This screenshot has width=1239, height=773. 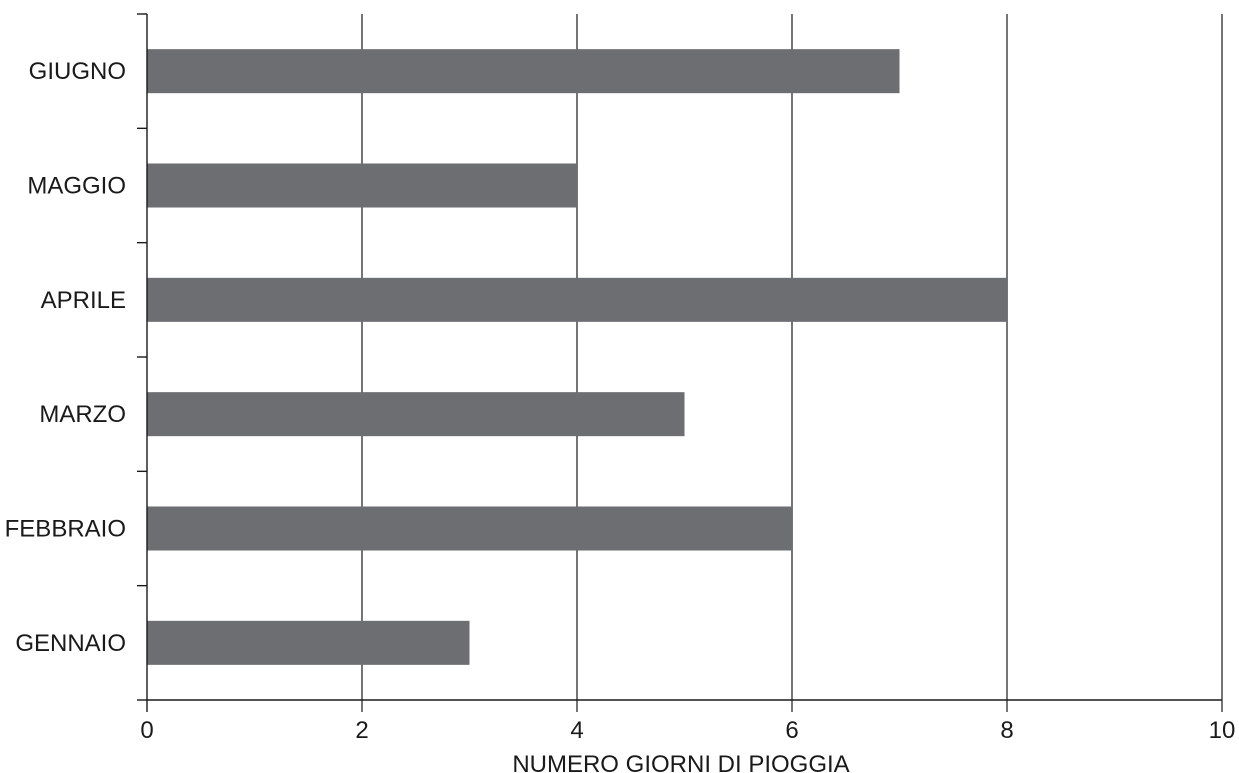 I want to click on bar-giugno, so click(x=523, y=71).